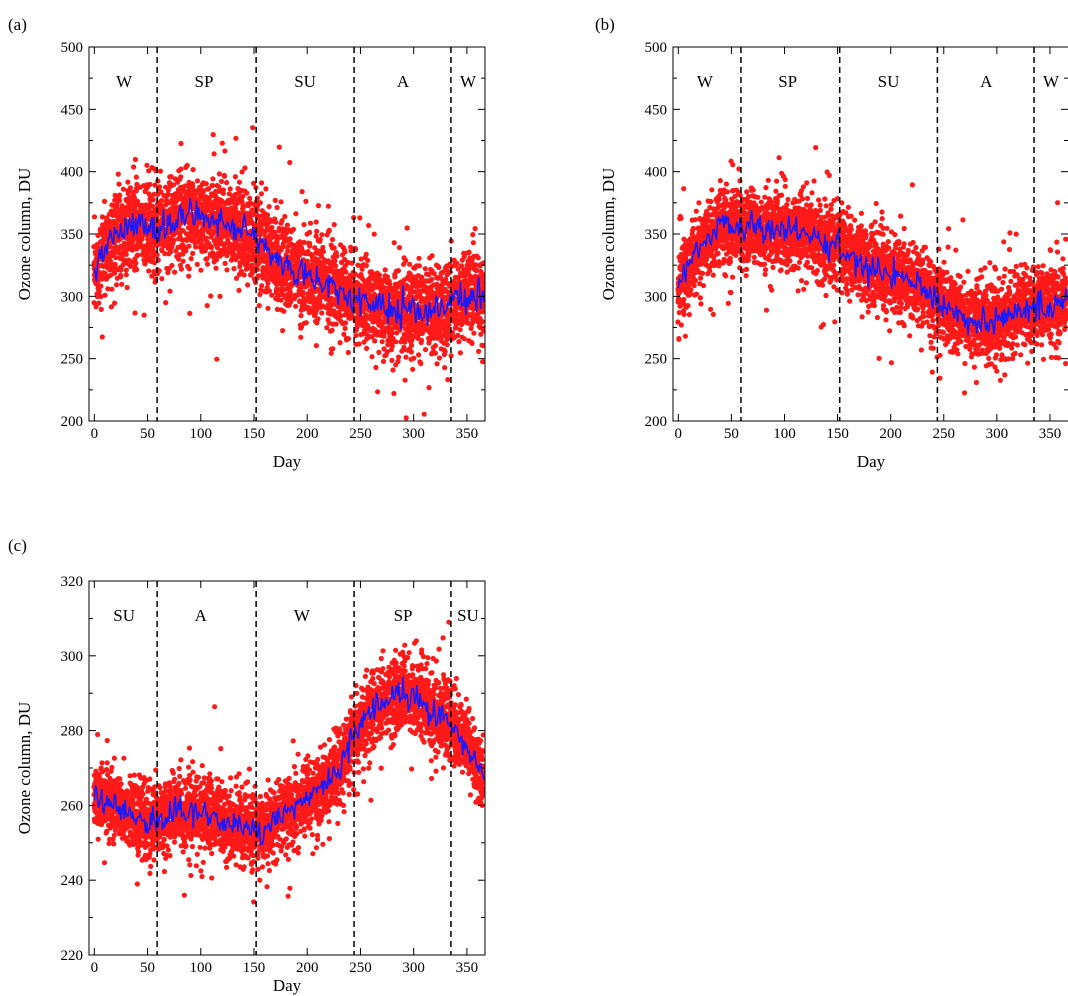  What do you see at coordinates (201, 434) in the screenshot?
I see `x-tick-label: 100` at bounding box center [201, 434].